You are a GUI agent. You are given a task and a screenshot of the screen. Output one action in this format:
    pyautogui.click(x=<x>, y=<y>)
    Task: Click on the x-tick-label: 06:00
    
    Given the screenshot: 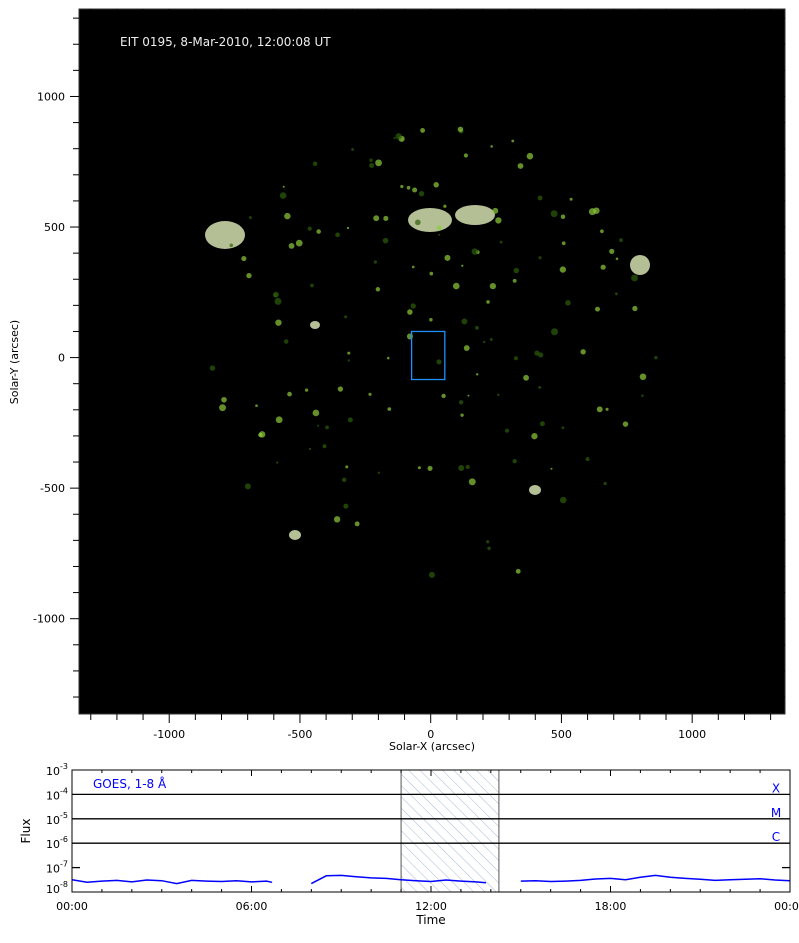 What is the action you would take?
    pyautogui.click(x=252, y=906)
    